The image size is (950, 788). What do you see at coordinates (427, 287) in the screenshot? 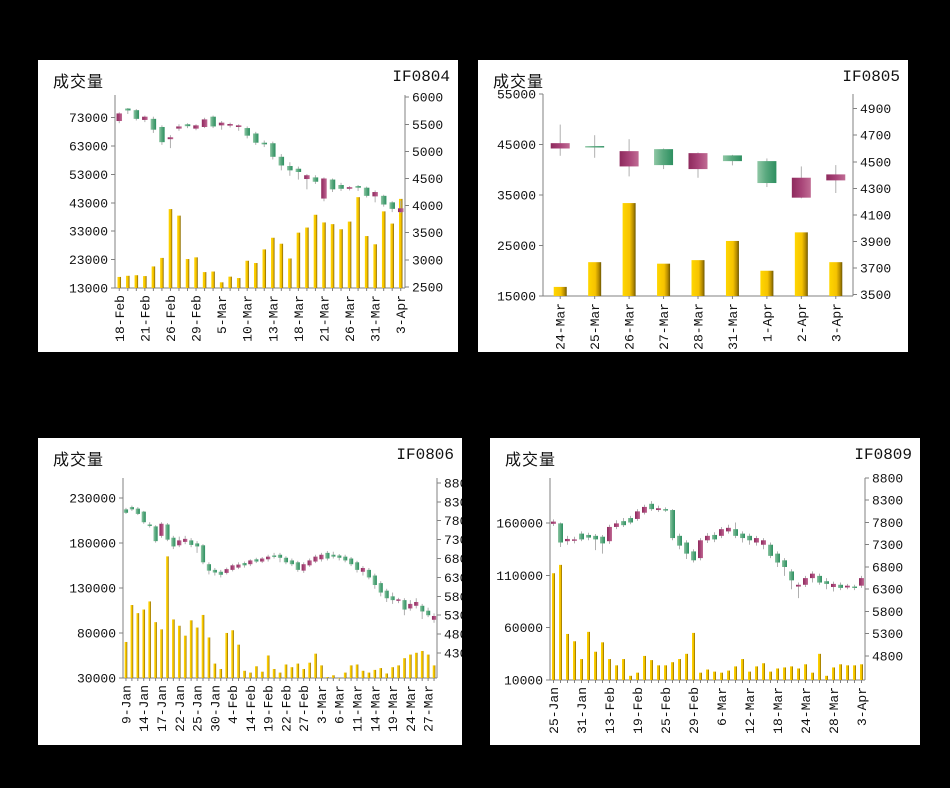
I see `svg-text: 2500` at bounding box center [427, 287].